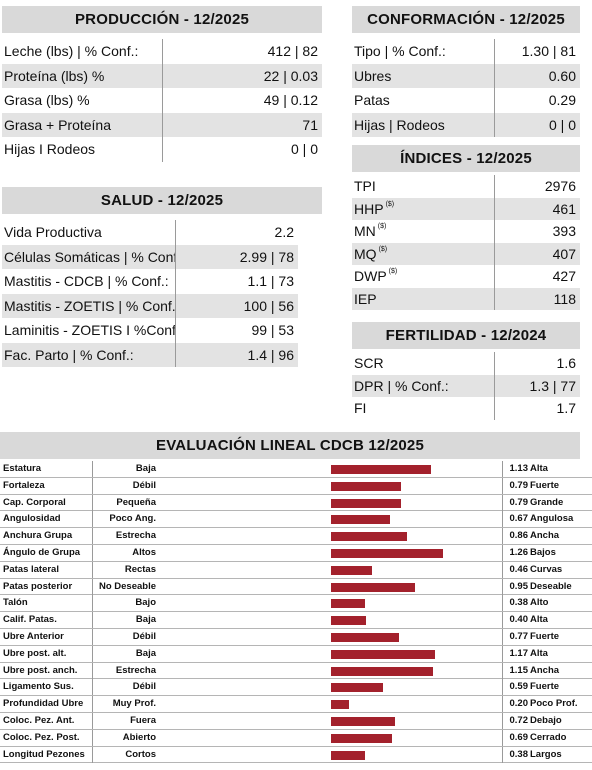  What do you see at coordinates (125, 603) in the screenshot?
I see `lineal-low-label: Bajo` at bounding box center [125, 603].